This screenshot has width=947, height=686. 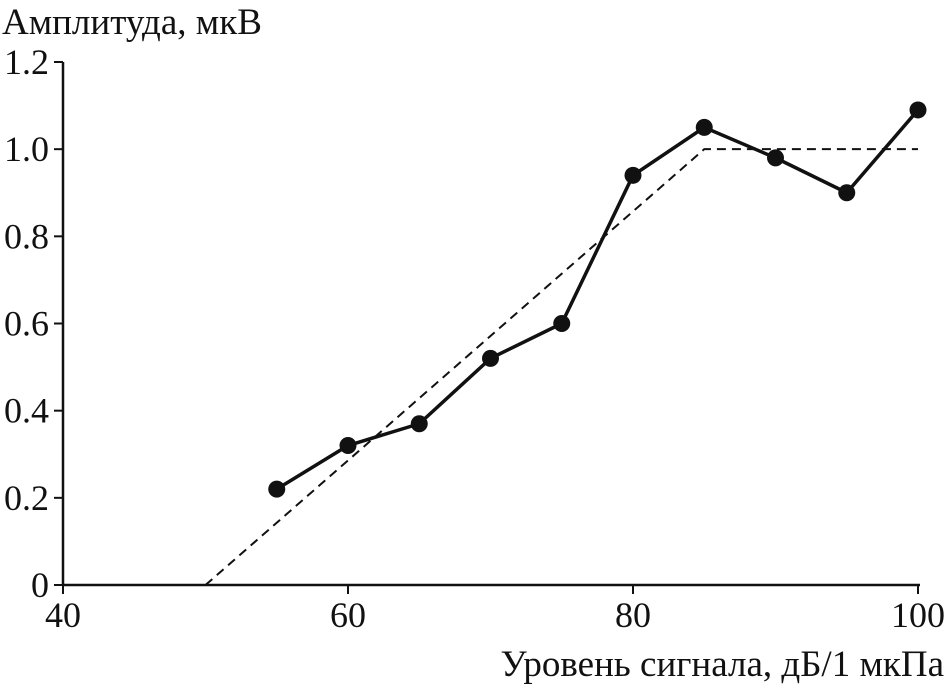 What do you see at coordinates (722, 664) in the screenshot?
I see `x-axis-label: Уровень сигнала, дБ/1 мкПа` at bounding box center [722, 664].